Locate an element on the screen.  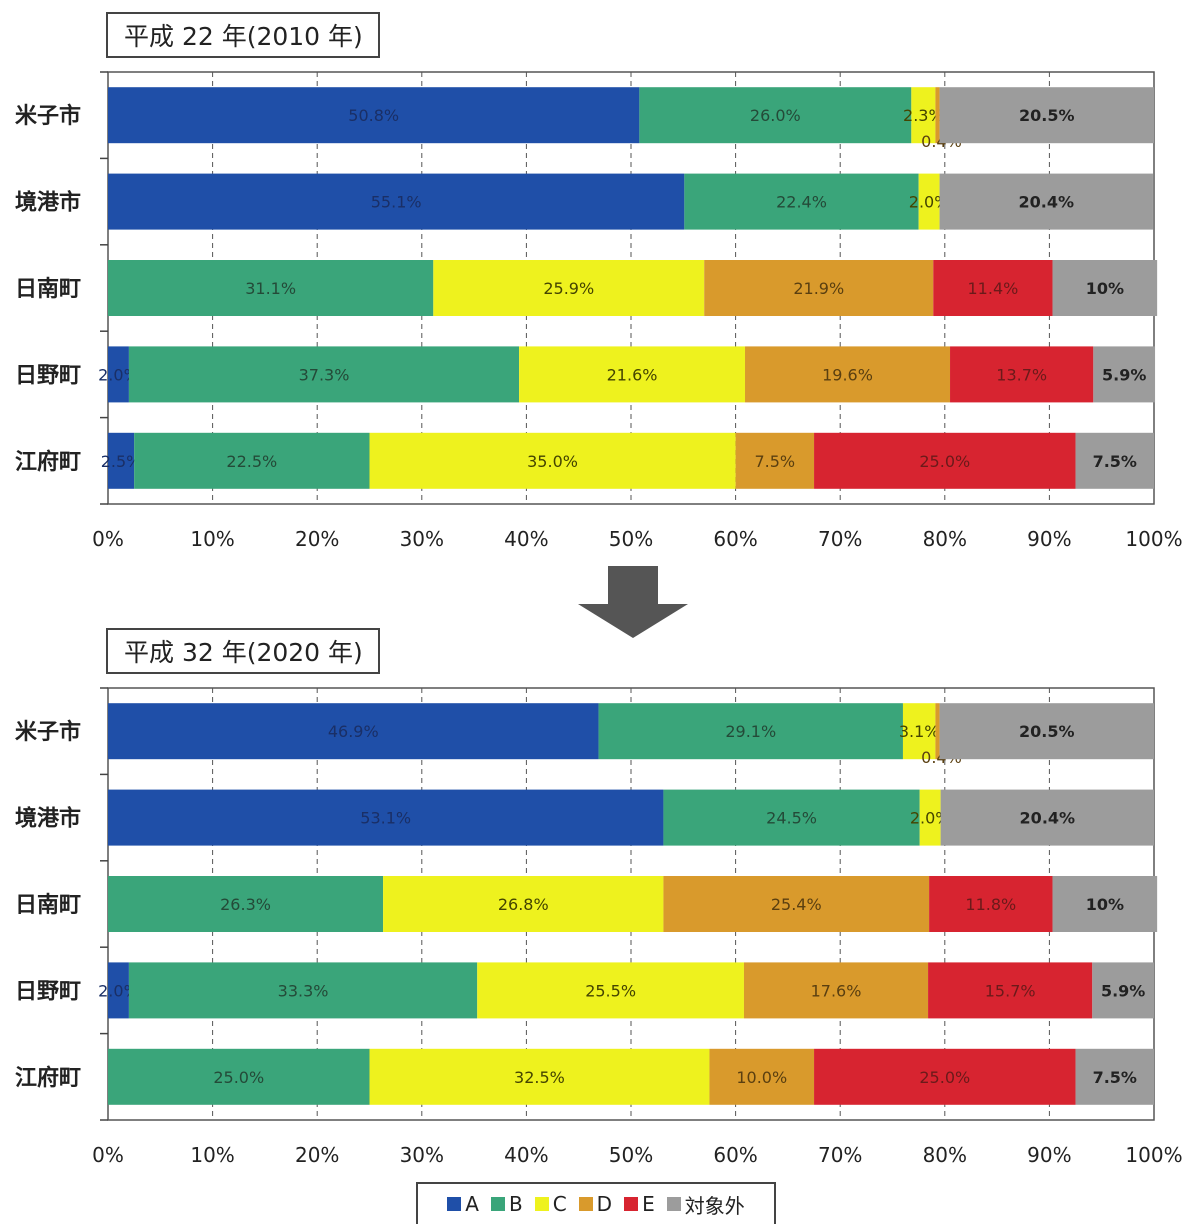
data-label: 53.1% is located at coordinates (385, 818).